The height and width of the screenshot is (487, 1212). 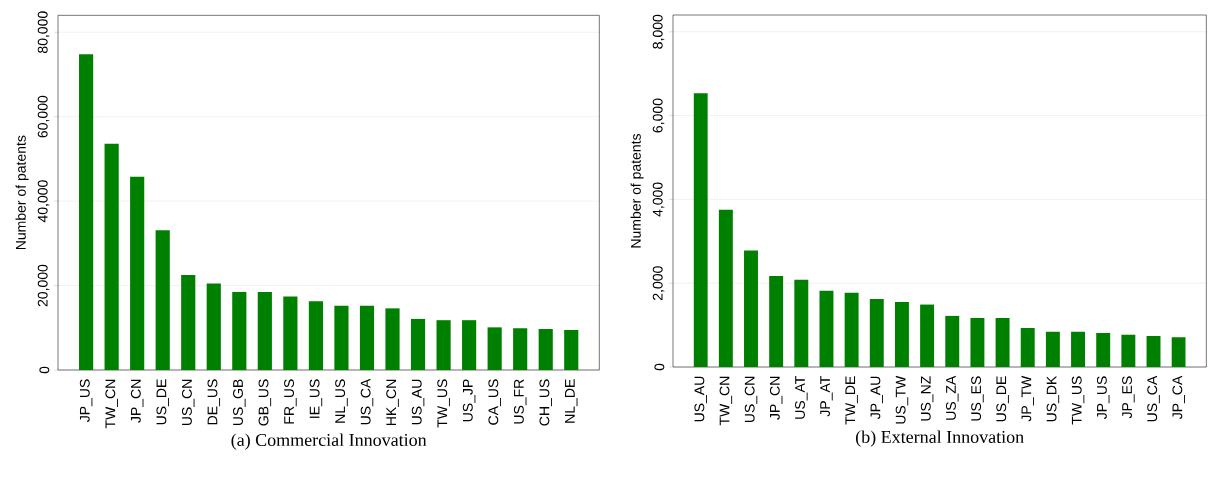 What do you see at coordinates (658, 283) in the screenshot?
I see `y-tick-label: 2,000` at bounding box center [658, 283].